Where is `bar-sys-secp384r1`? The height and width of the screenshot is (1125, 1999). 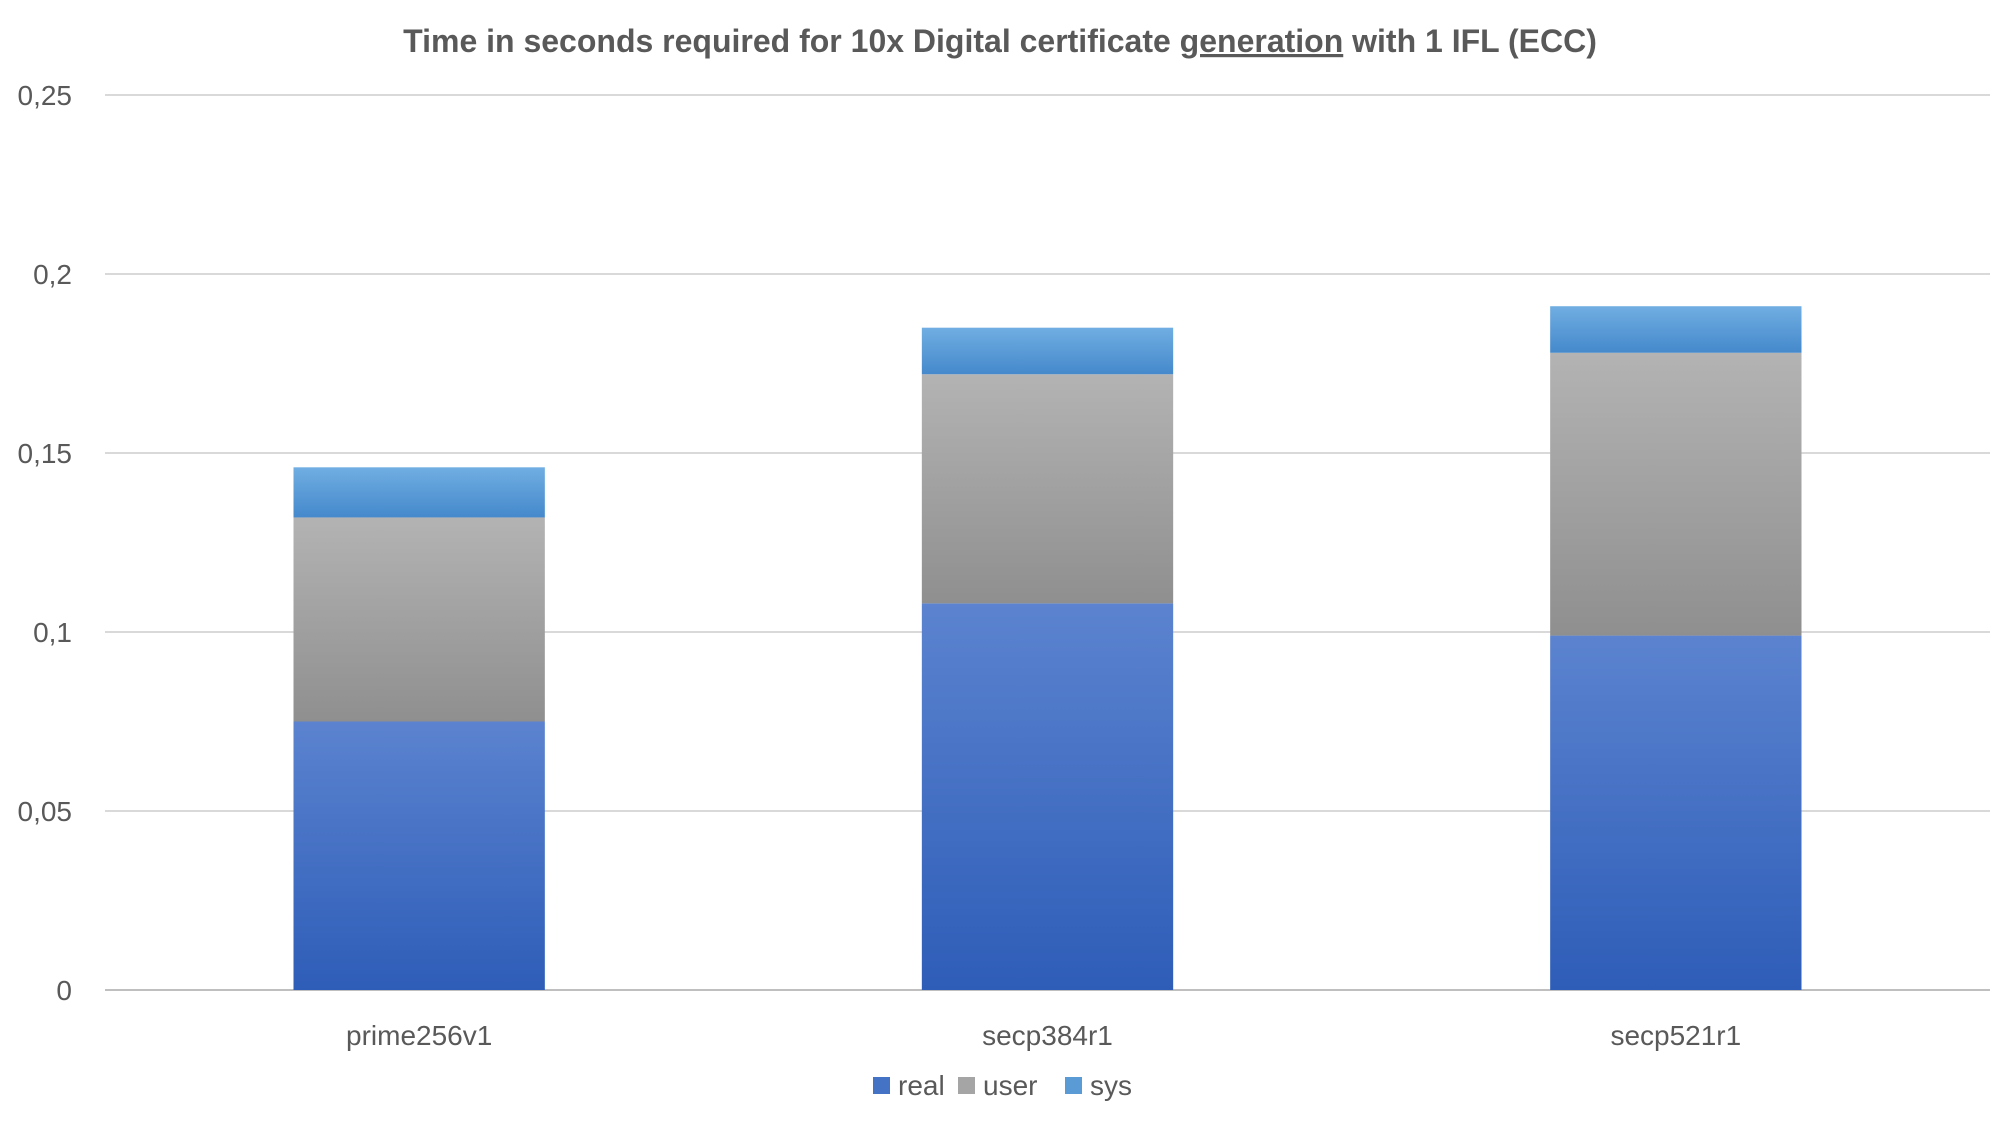 bar-sys-secp384r1 is located at coordinates (1047, 351).